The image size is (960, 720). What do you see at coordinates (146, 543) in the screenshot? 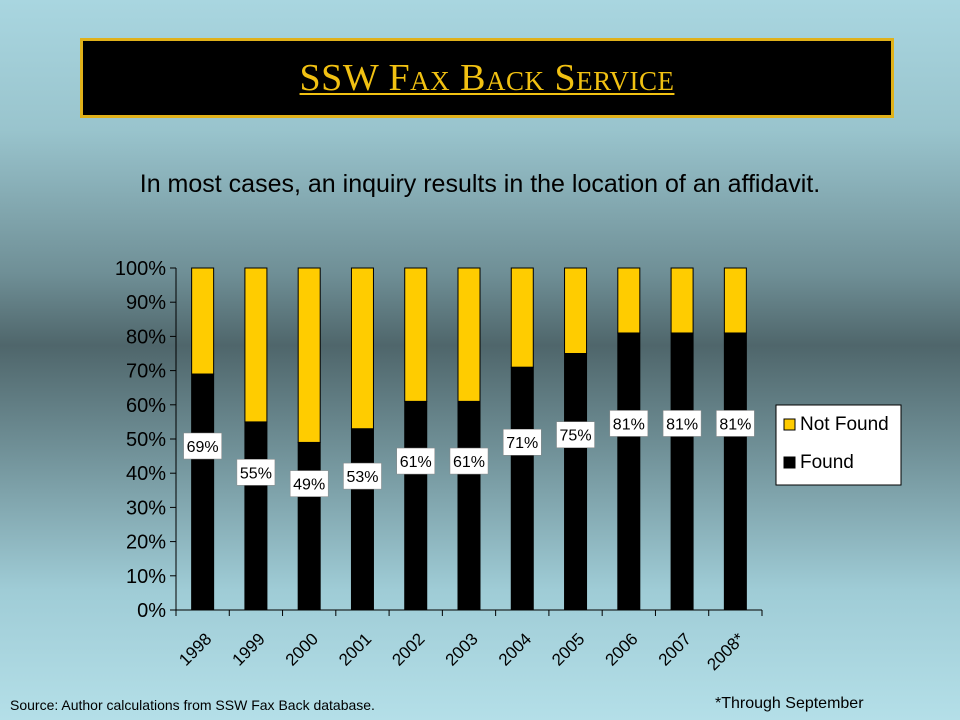
I see `y-tick-label: 20%` at bounding box center [146, 543].